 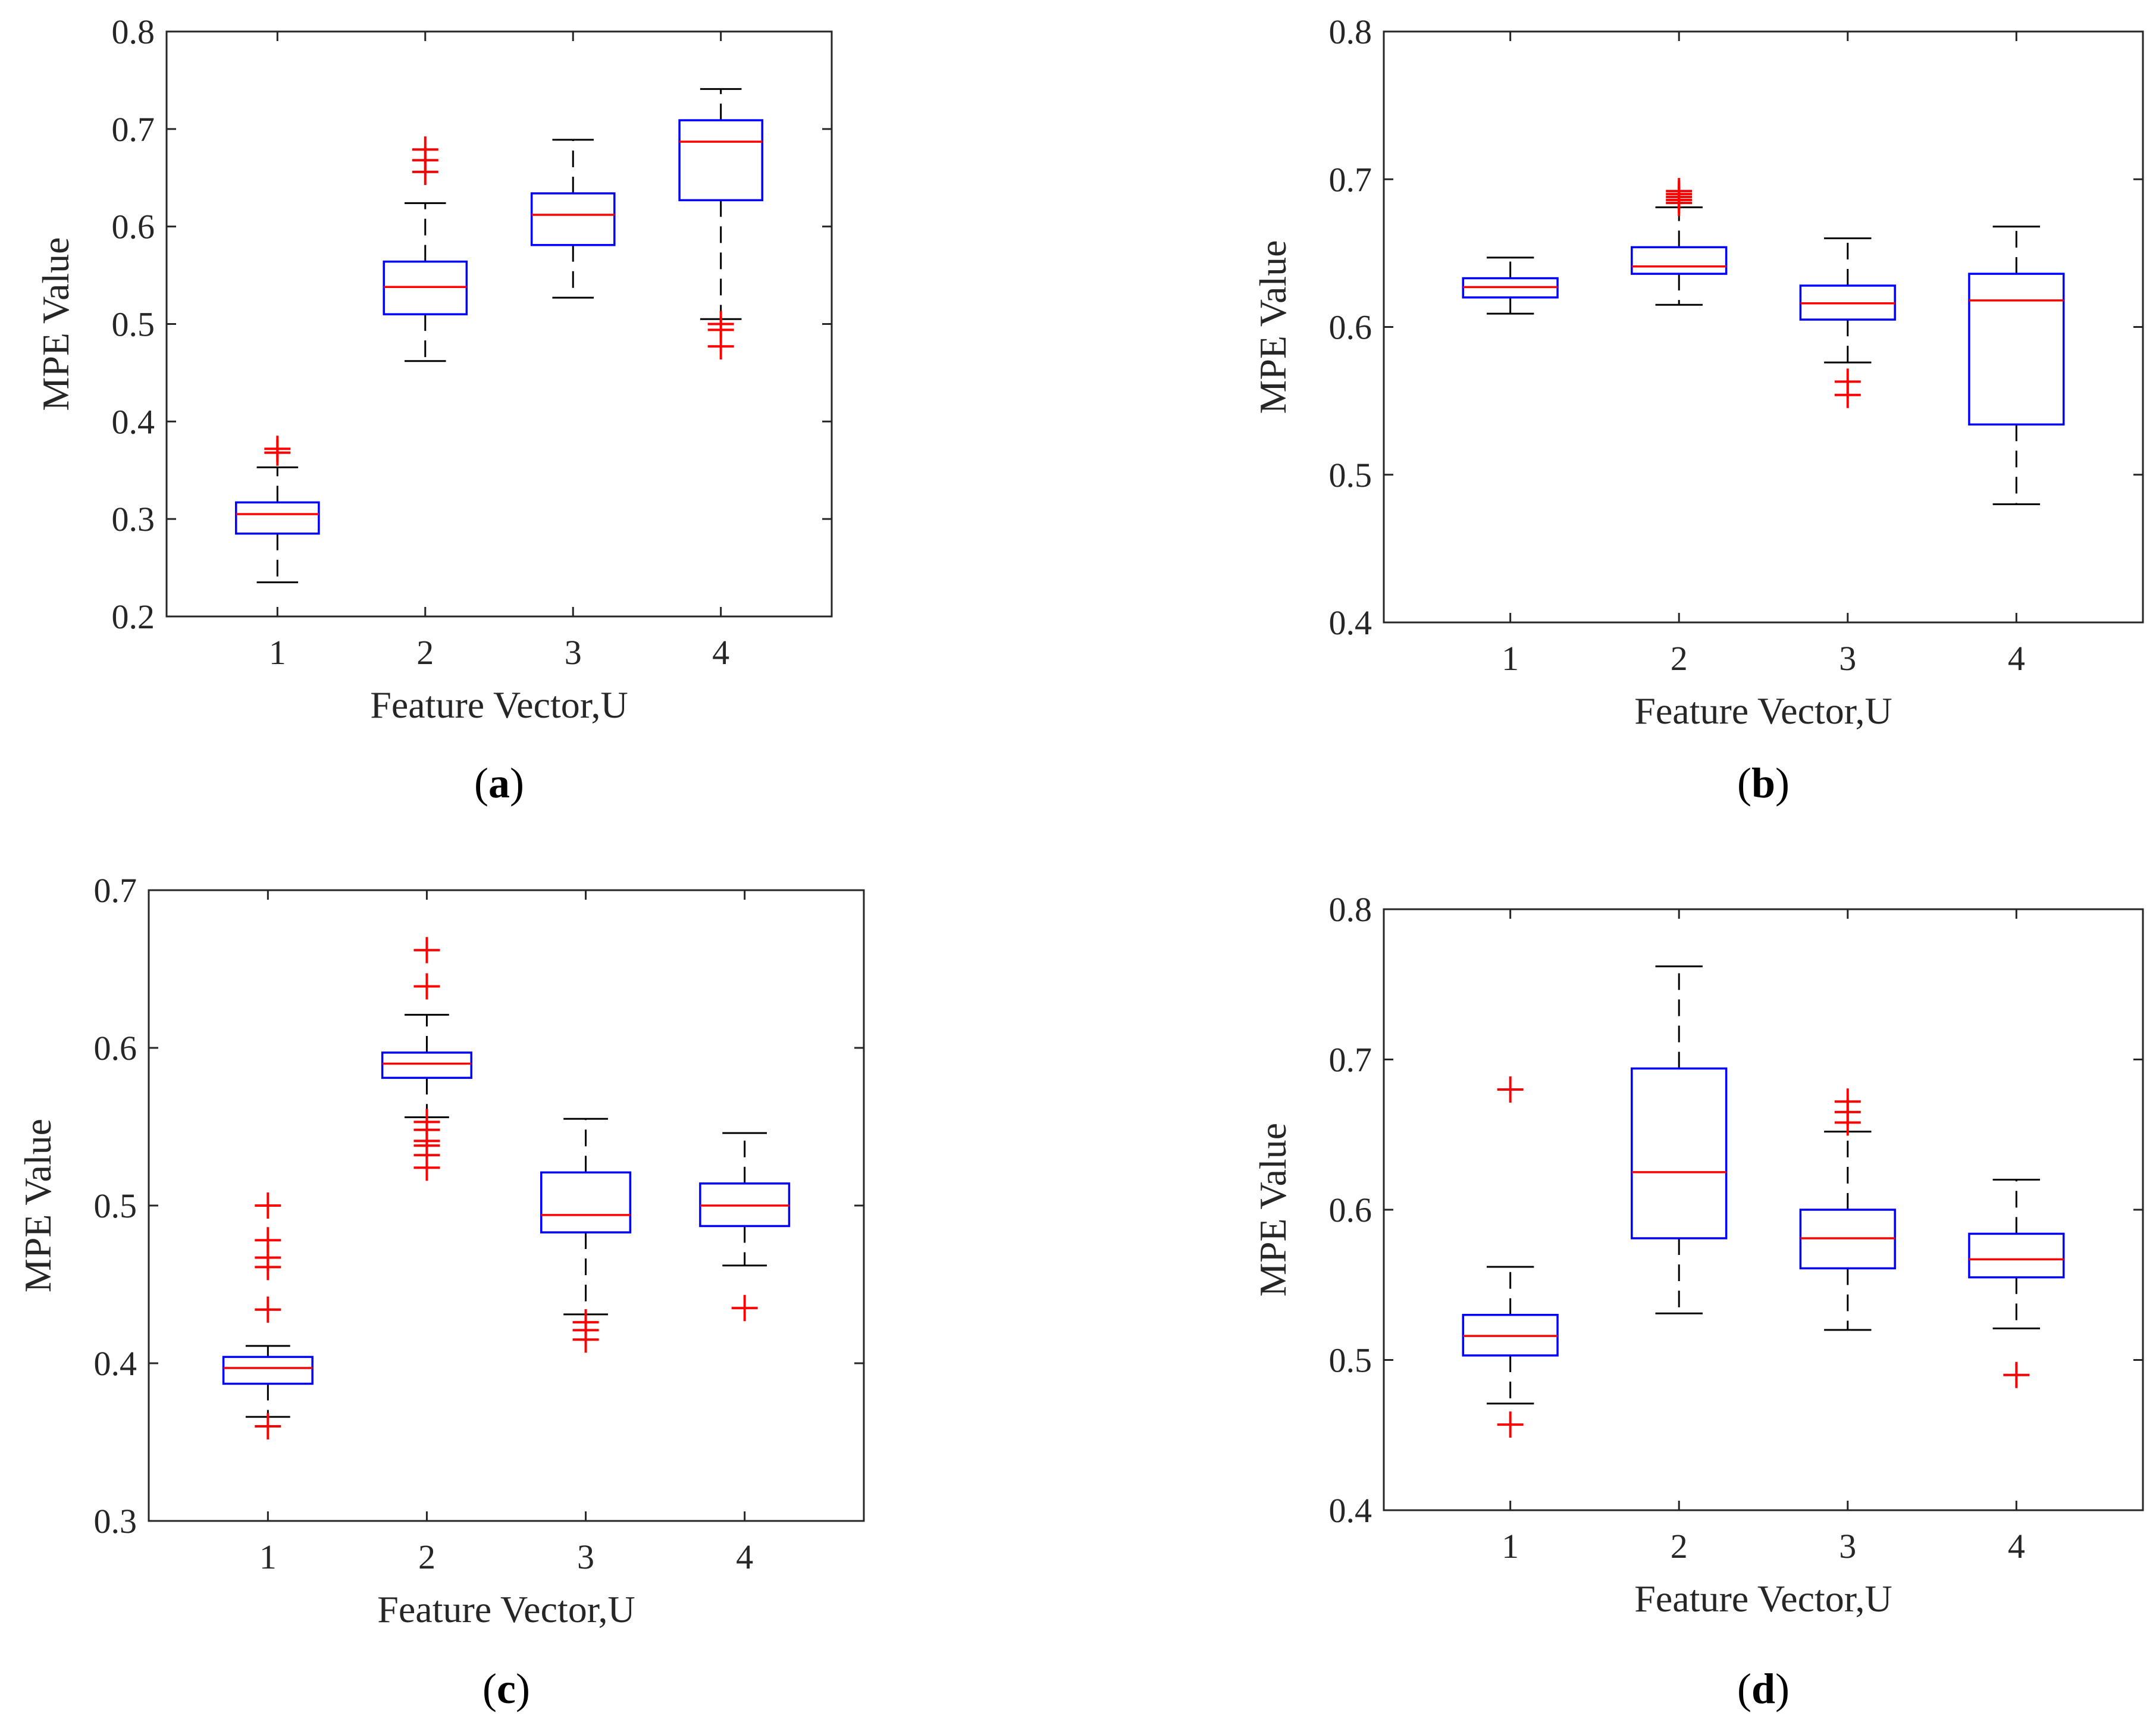 I want to click on panel-label: (a), so click(x=499, y=783).